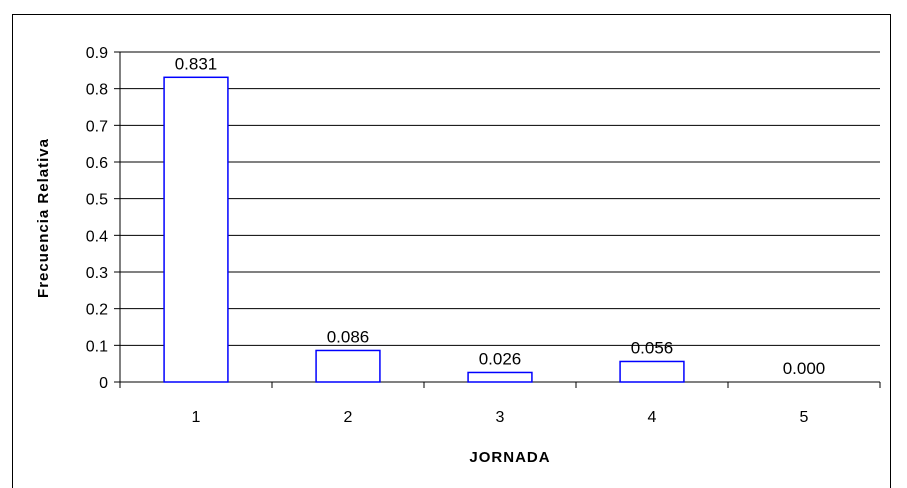 Image resolution: width=907 pixels, height=488 pixels. Describe the element at coordinates (97, 126) in the screenshot. I see `y-tick-label: 0.7` at that location.